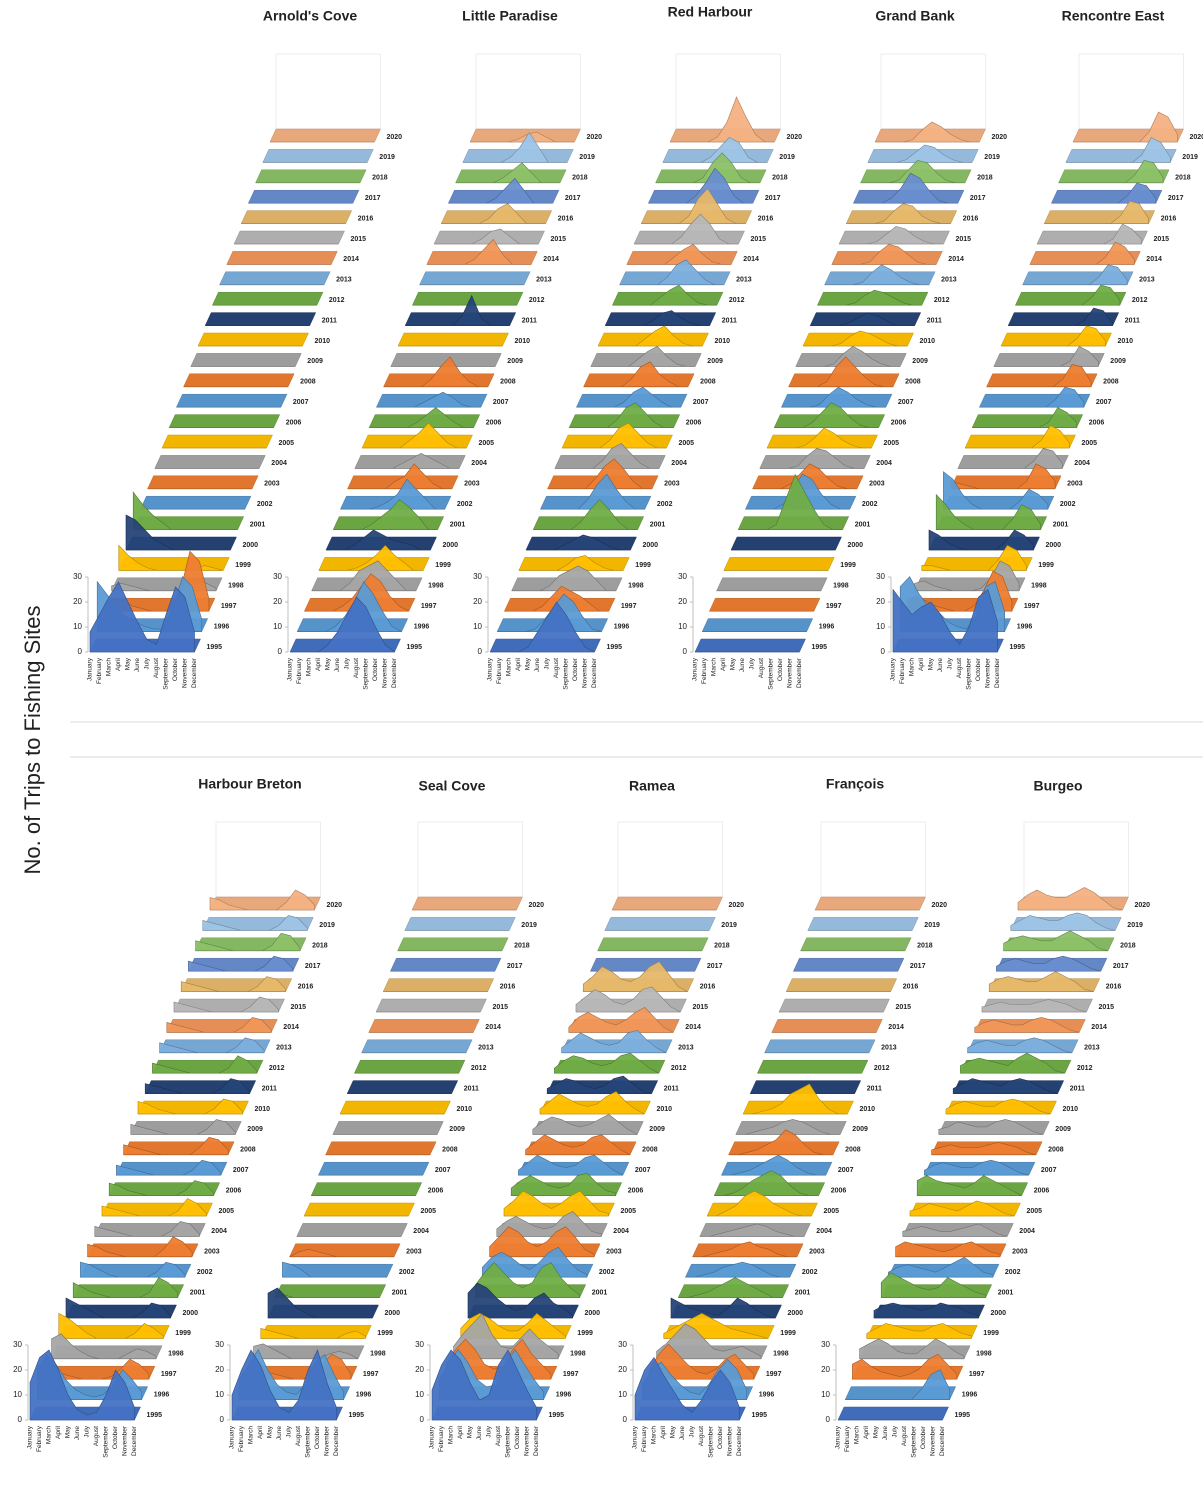 The width and height of the screenshot is (1203, 1488). Describe the element at coordinates (615, 647) in the screenshot. I see `series-label: 1995` at that location.